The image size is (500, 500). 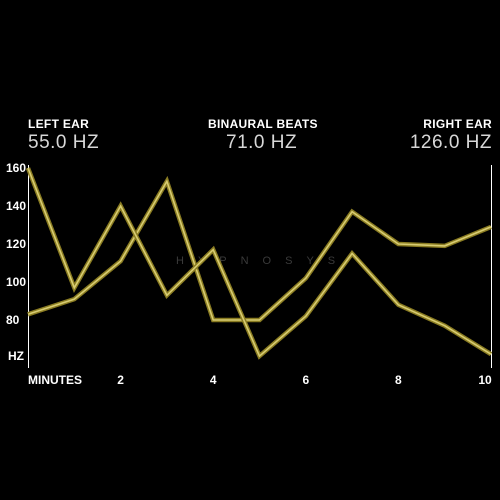 I want to click on y-tick-label: 160, so click(x=16, y=168).